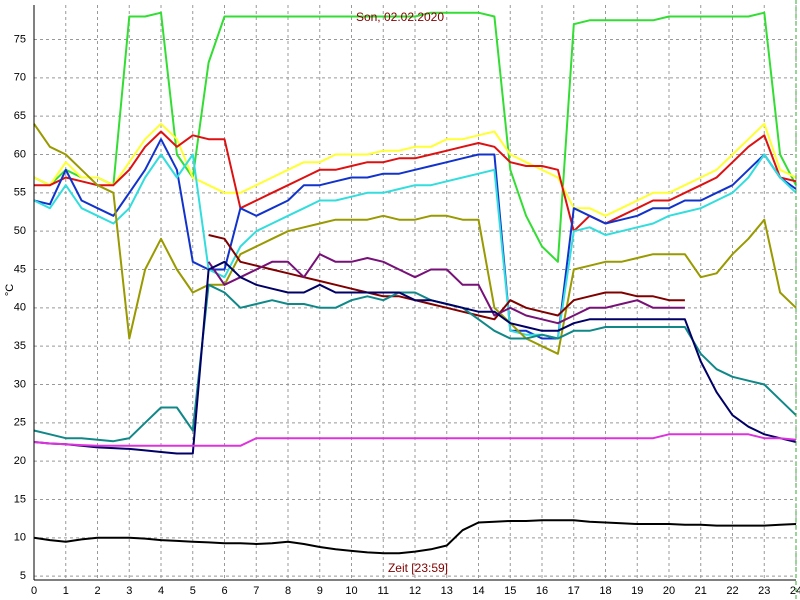 This screenshot has width=800, height=600. What do you see at coordinates (34, 591) in the screenshot?
I see `x-tick-label: 0` at bounding box center [34, 591].